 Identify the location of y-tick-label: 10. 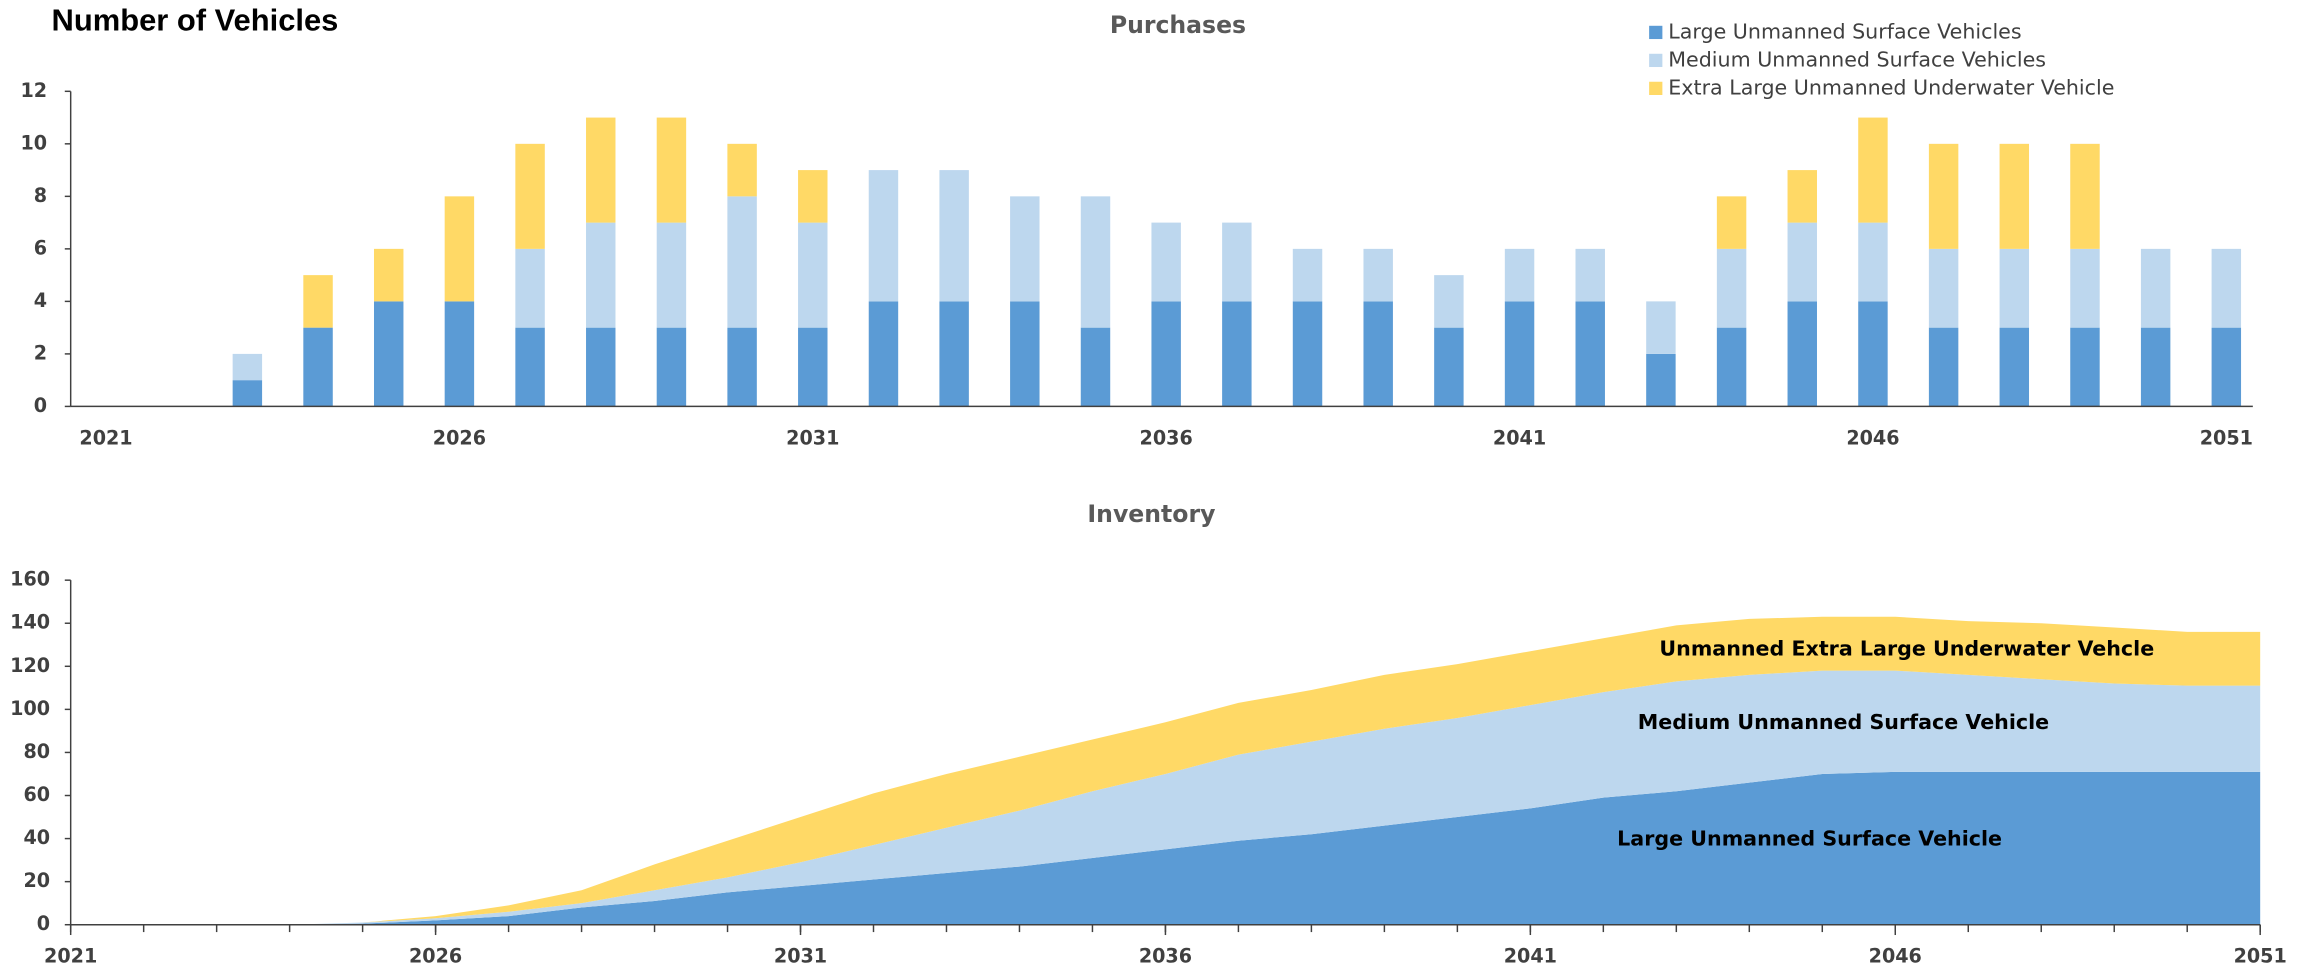
(33, 142).